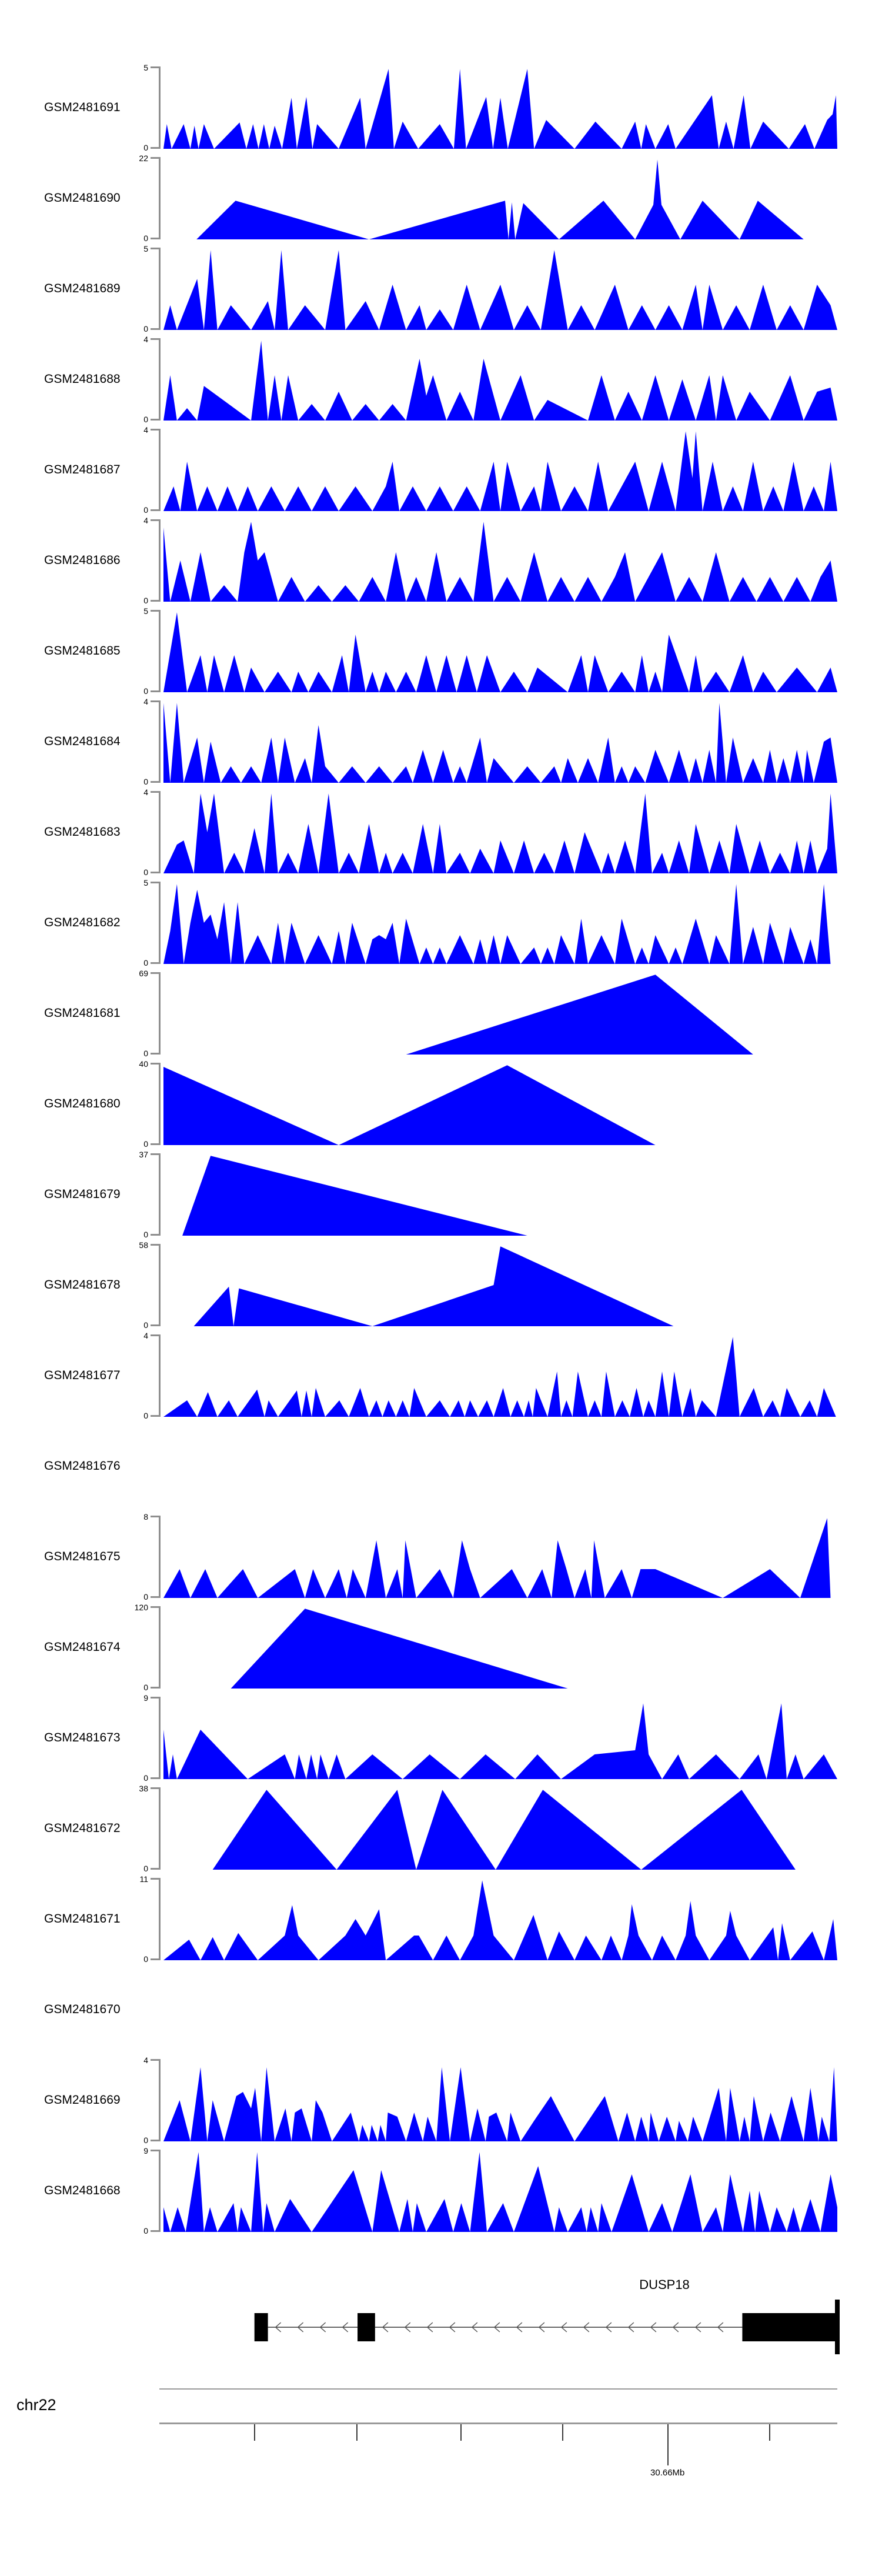 This screenshot has width=882, height=2576. Describe the element at coordinates (143, 158) in the screenshot. I see `y-max-label: 22` at that location.